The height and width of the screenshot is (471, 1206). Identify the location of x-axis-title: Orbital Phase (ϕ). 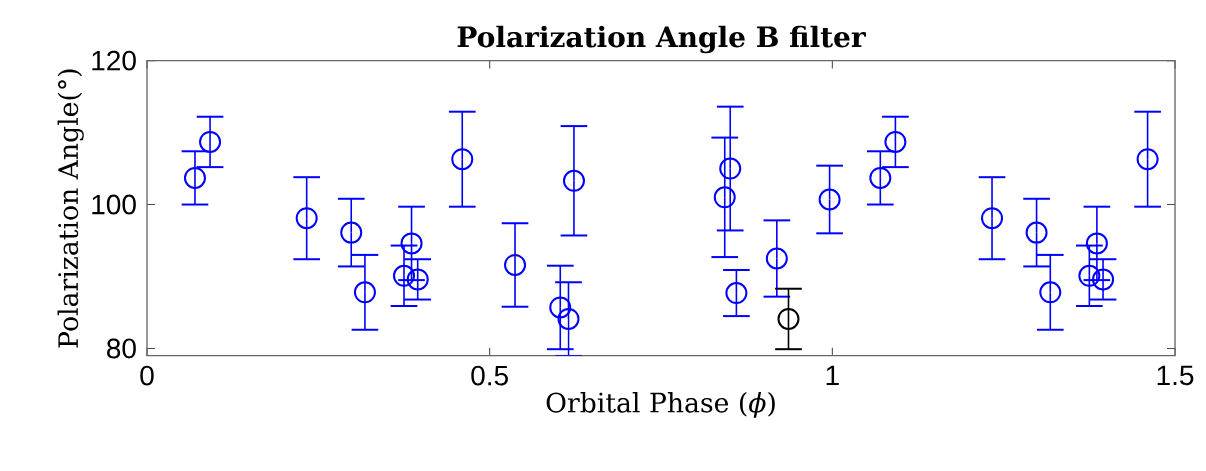
(660, 405).